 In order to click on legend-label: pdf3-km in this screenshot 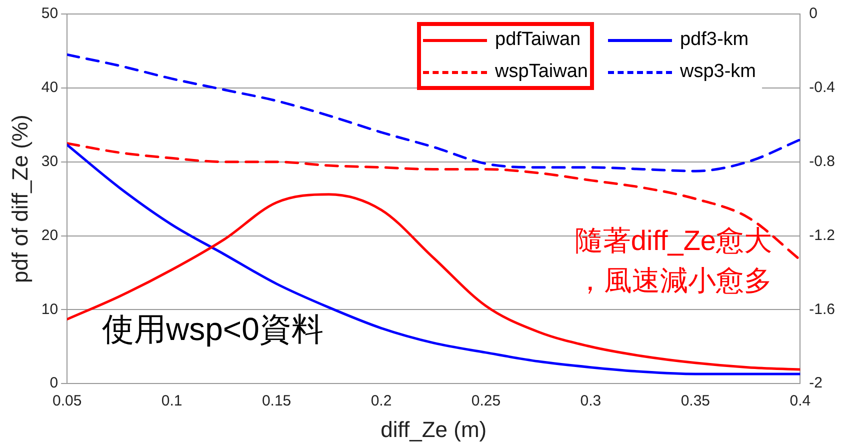, I will do `click(714, 40)`.